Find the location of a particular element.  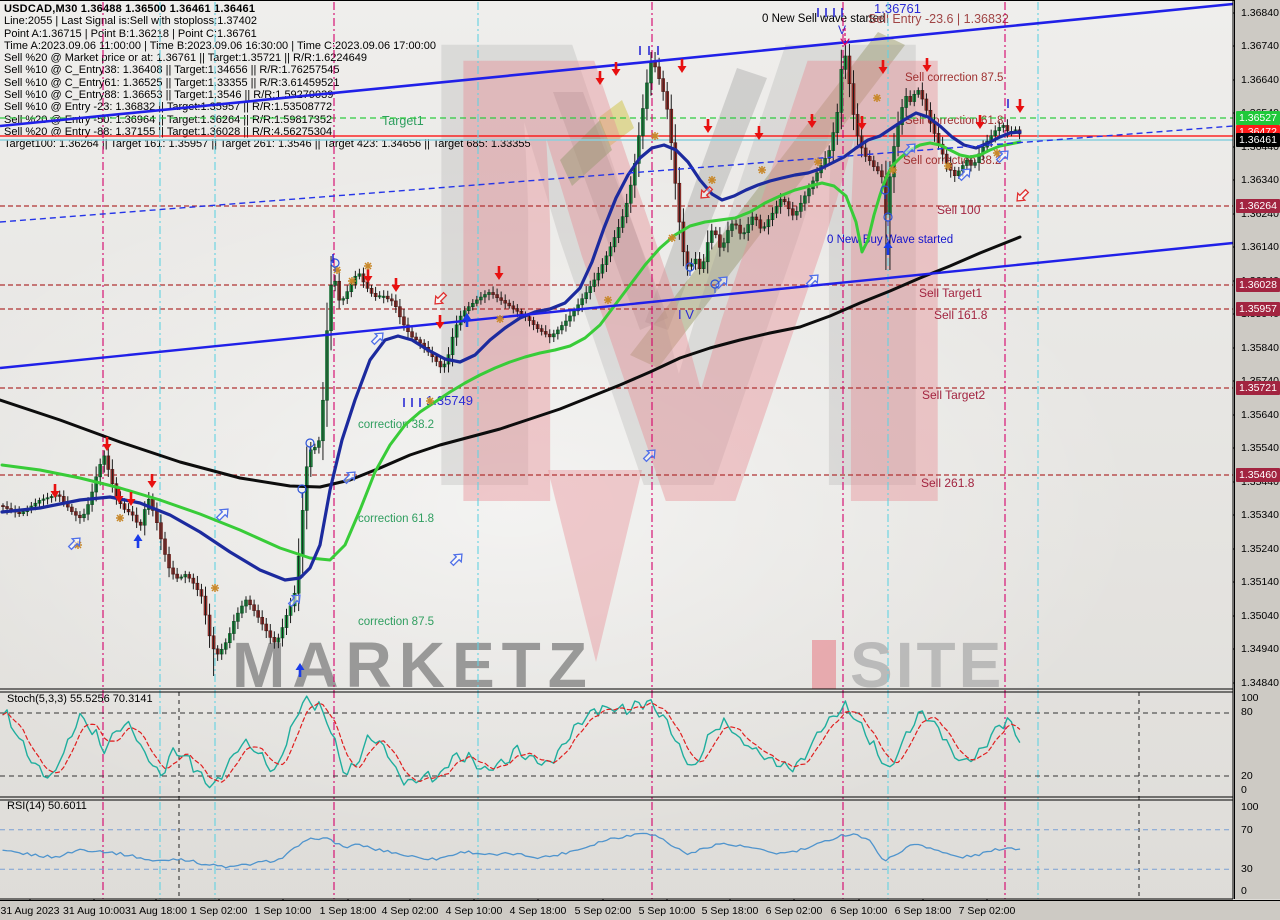

price-axis is located at coordinates (1257, 449).